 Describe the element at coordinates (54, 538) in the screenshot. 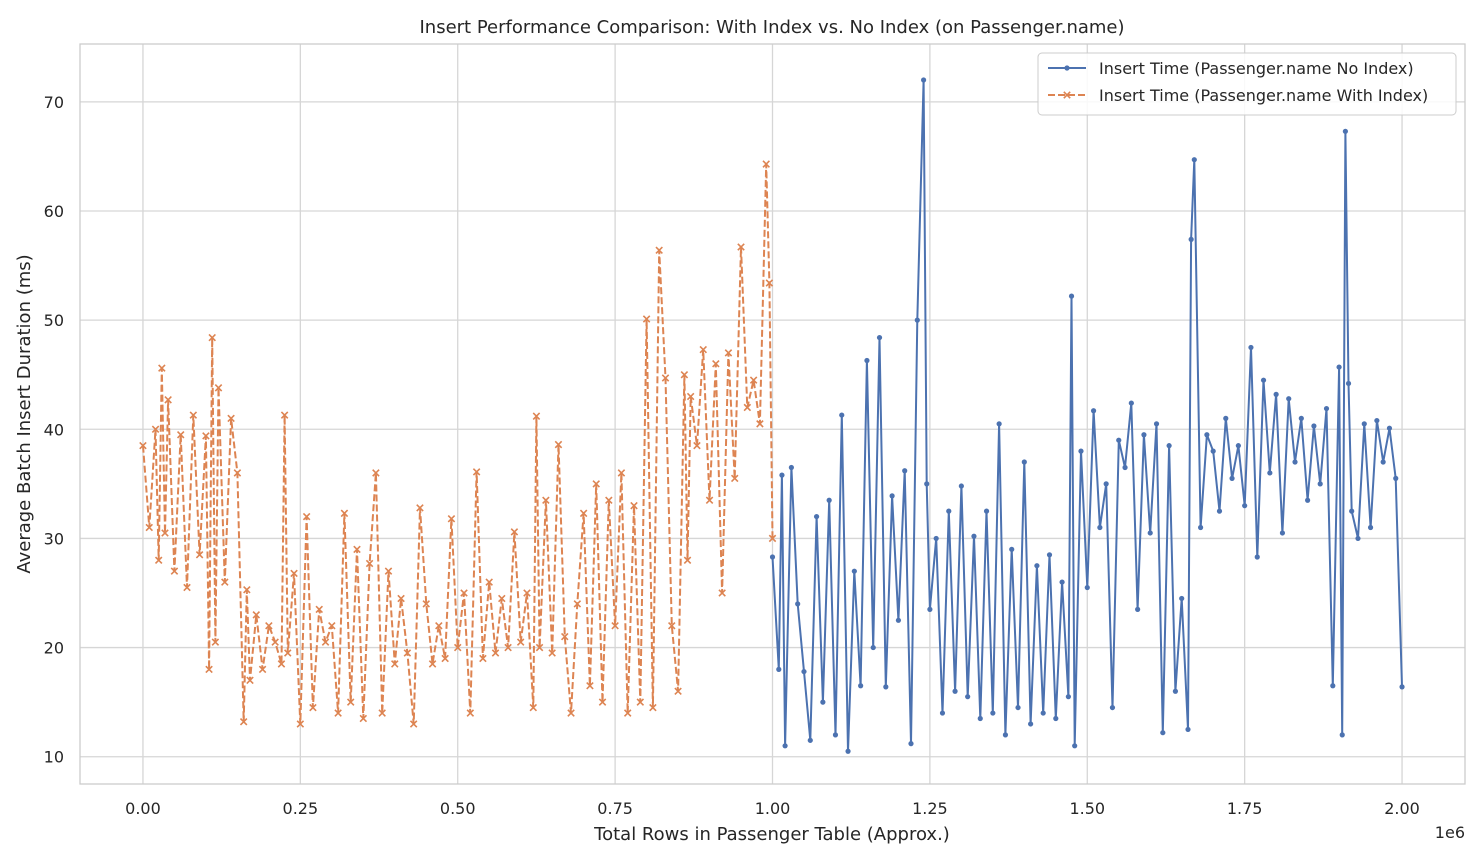

I see `y-tick-label: 30` at that location.